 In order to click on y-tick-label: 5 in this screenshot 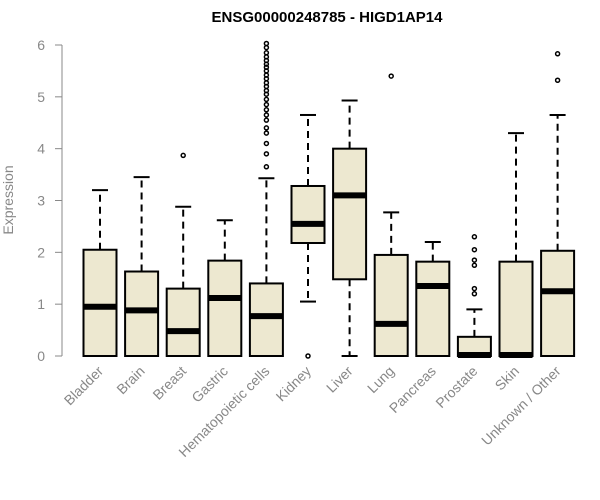, I will do `click(41, 97)`.